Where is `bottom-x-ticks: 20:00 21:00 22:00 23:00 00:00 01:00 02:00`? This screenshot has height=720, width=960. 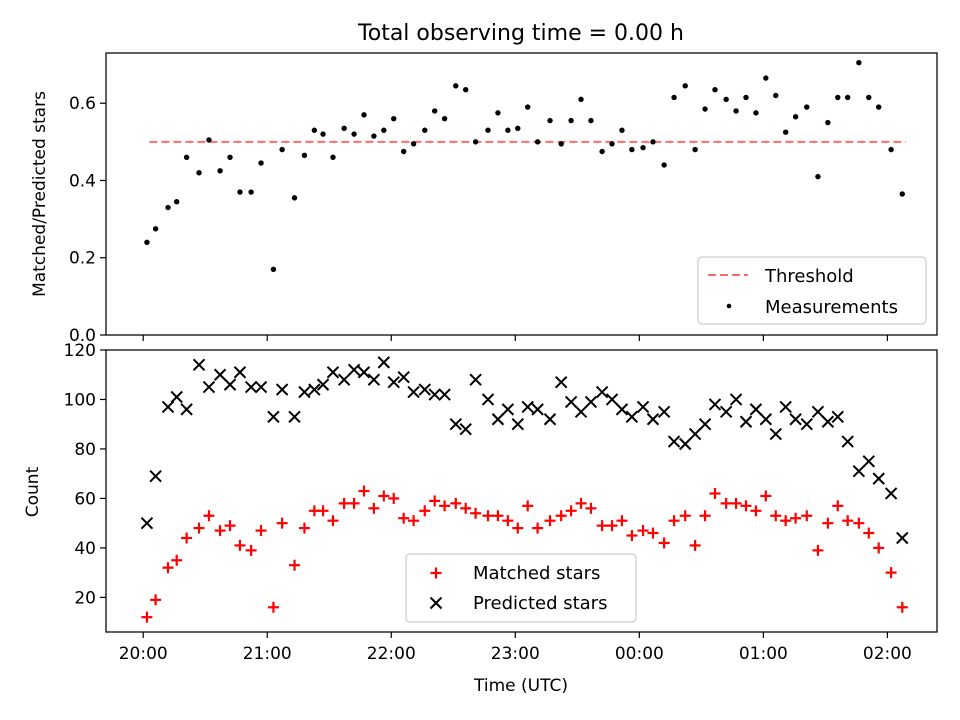 bottom-x-ticks: 20:00 21:00 22:00 23:00 00:00 01:00 02:00 is located at coordinates (515, 648).